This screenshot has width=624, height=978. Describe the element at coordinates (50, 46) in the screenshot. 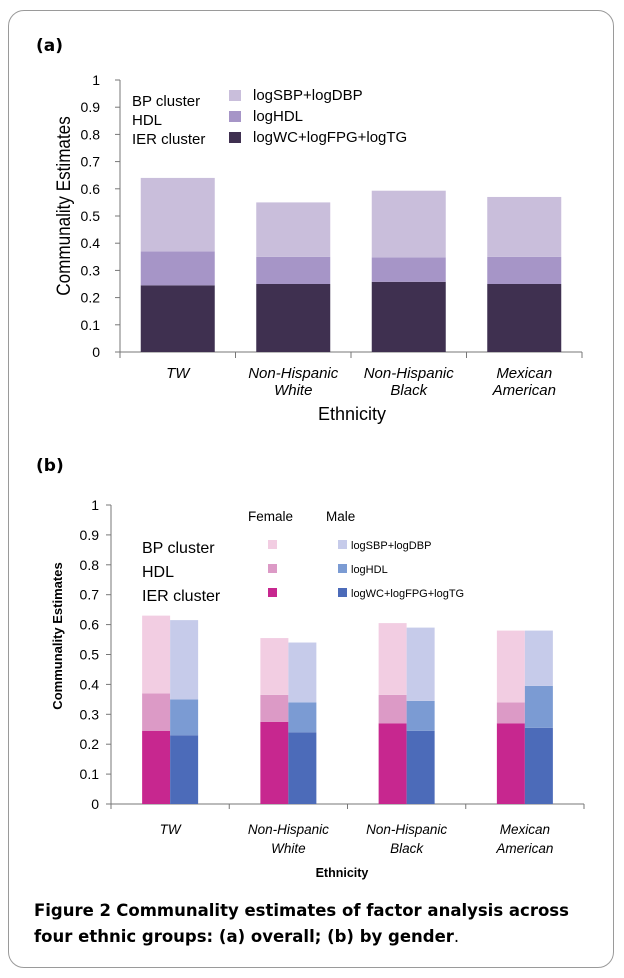

I see `panel-a-label: (a)` at that location.